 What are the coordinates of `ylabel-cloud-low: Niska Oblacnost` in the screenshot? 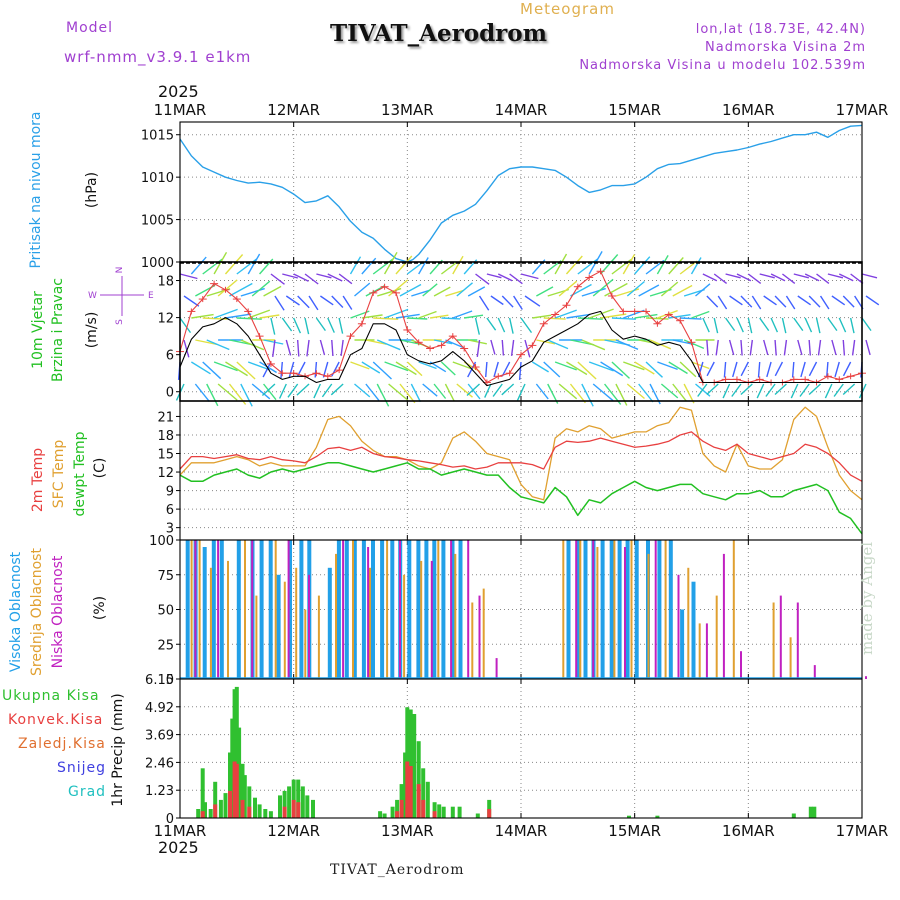 It's located at (58, 611).